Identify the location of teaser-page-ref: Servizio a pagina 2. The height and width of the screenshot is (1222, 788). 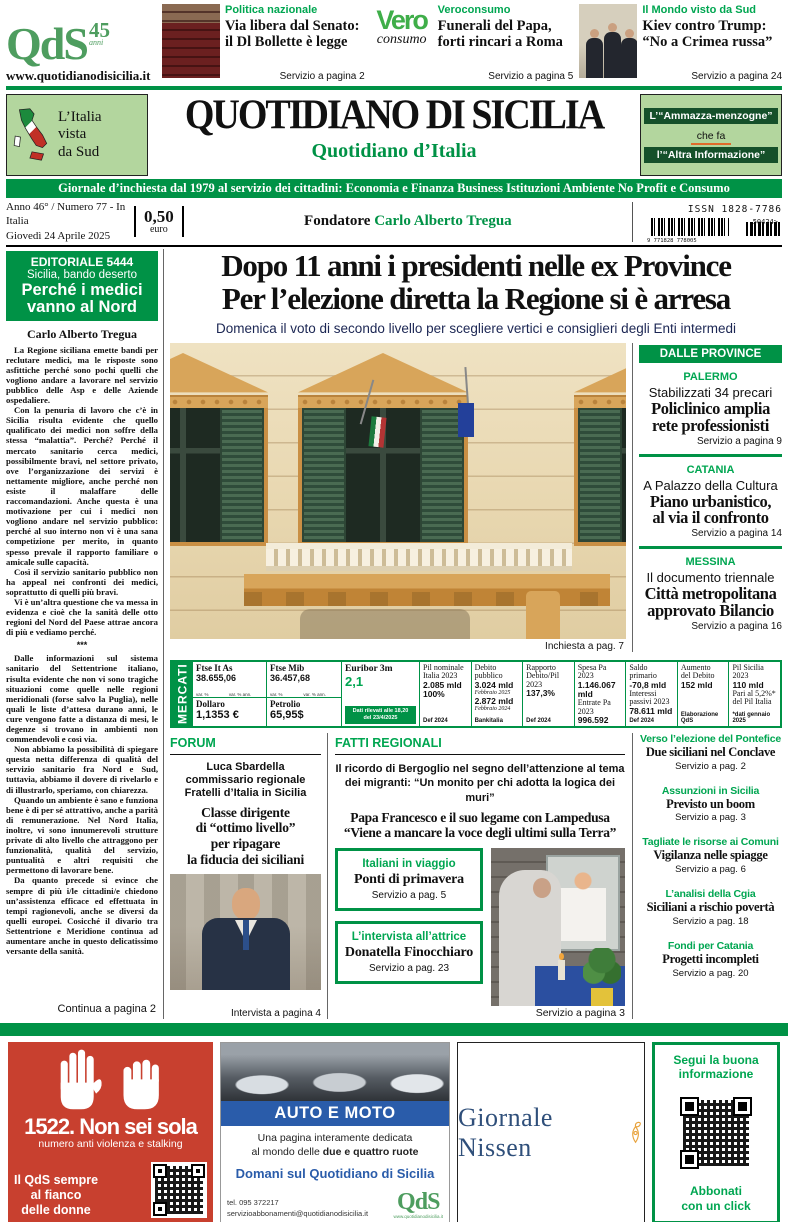
(322, 76).